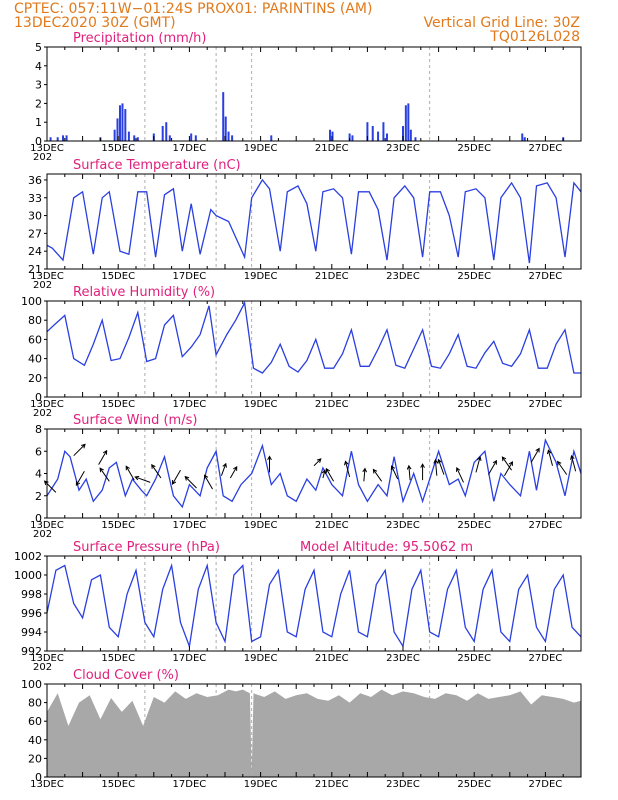 This screenshot has height=800, width=618. I want to click on y-tick-label: 24, so click(35, 251).